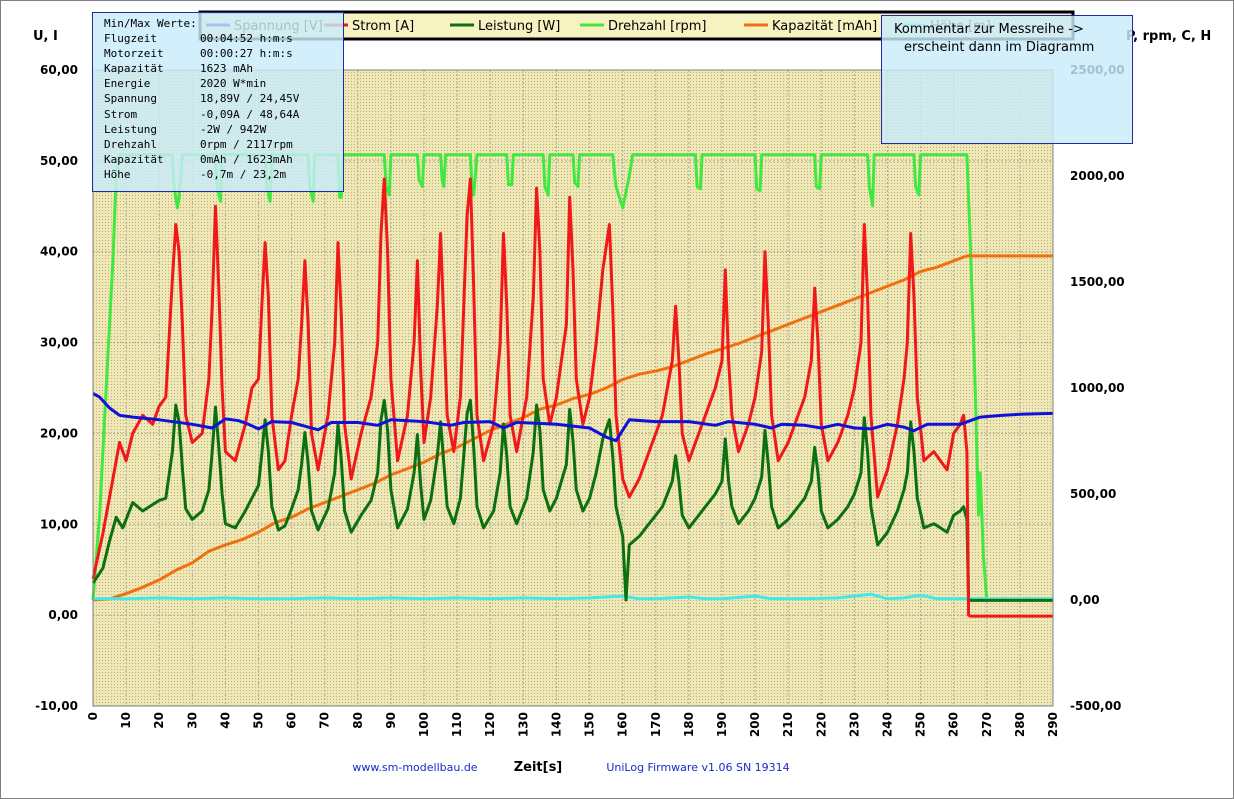 Image resolution: width=1234 pixels, height=799 pixels. What do you see at coordinates (134, 54) in the screenshot?
I see `info-label: Motorzeit` at bounding box center [134, 54].